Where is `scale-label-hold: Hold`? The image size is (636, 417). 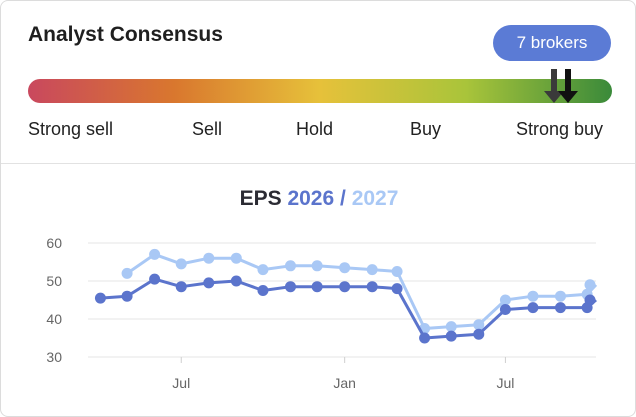
scale-label-hold: Hold is located at coordinates (315, 129).